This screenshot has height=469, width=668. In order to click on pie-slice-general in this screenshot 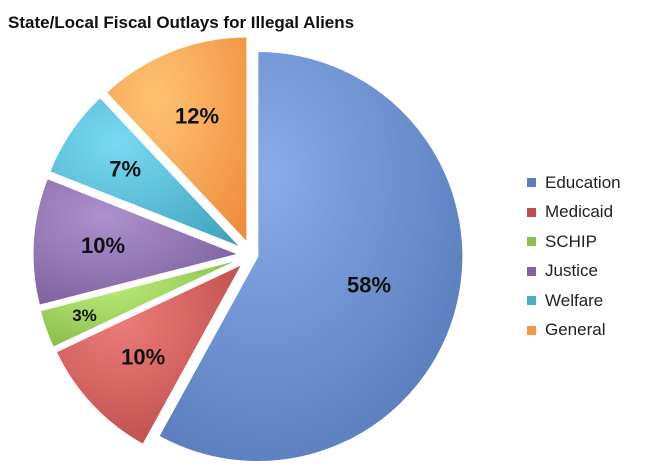, I will do `click(176, 140)`.